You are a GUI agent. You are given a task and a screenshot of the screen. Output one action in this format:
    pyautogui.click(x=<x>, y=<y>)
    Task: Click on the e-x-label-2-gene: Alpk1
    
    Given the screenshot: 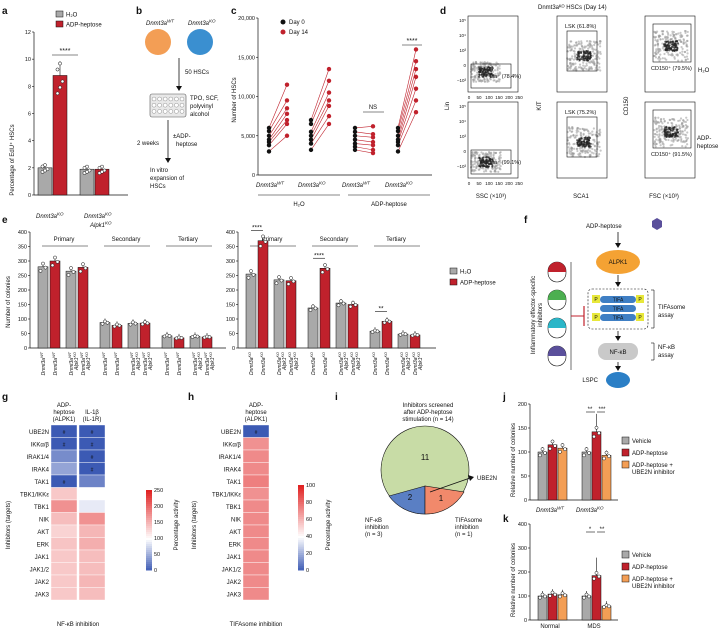 What is the action you would take?
    pyautogui.click(x=359, y=364)
    